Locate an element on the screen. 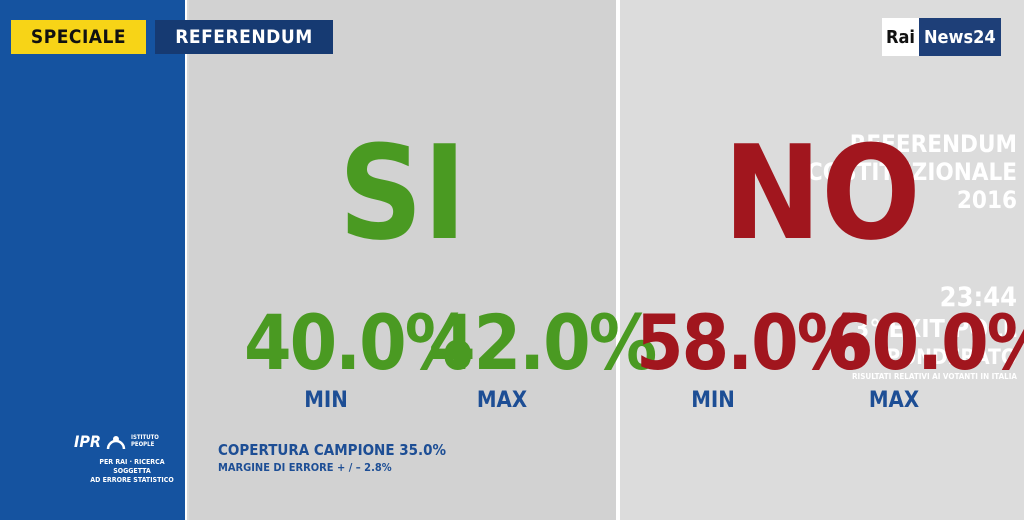 The width and height of the screenshot is (1024, 520). title-line-2: COSTITUZIONALE is located at coordinates (911, 172).